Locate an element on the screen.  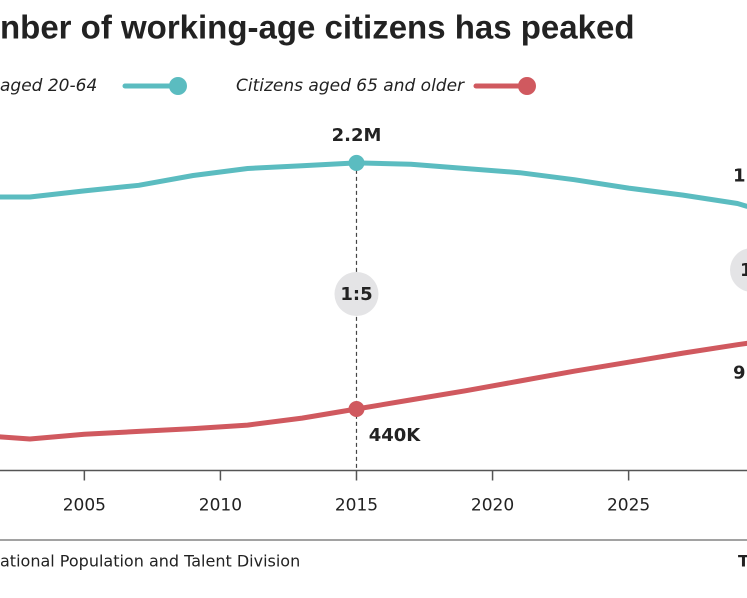
value-label: 9( is located at coordinates (740, 372).